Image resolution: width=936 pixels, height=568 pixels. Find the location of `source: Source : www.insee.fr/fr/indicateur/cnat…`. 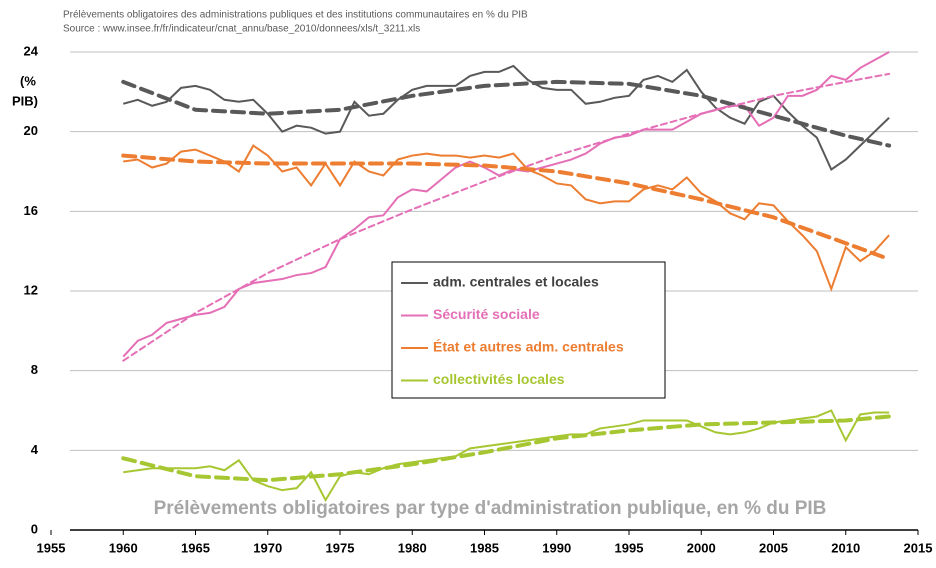

source: Source : www.insee.fr/fr/indicateur/cnat… is located at coordinates (241, 29).